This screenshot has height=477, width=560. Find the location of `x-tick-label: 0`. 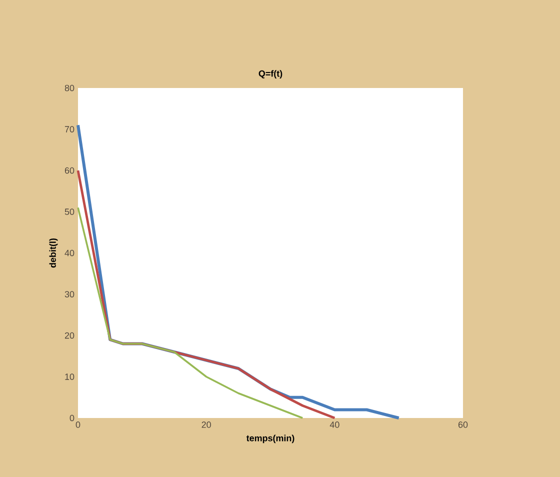

x-tick-label: 0 is located at coordinates (78, 425).